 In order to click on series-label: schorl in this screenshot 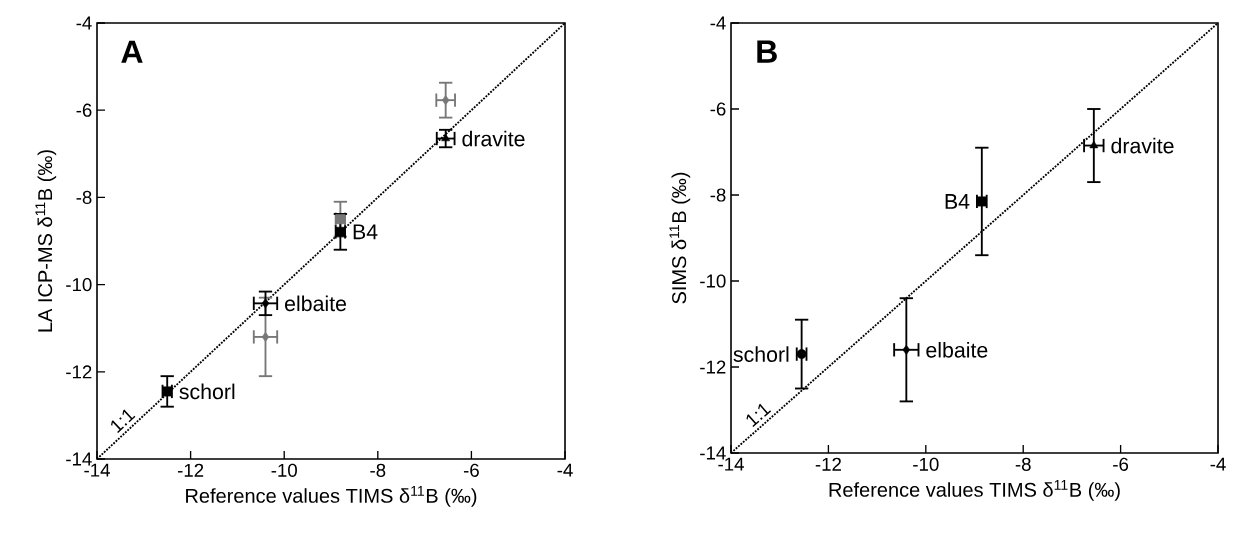, I will do `click(207, 391)`.